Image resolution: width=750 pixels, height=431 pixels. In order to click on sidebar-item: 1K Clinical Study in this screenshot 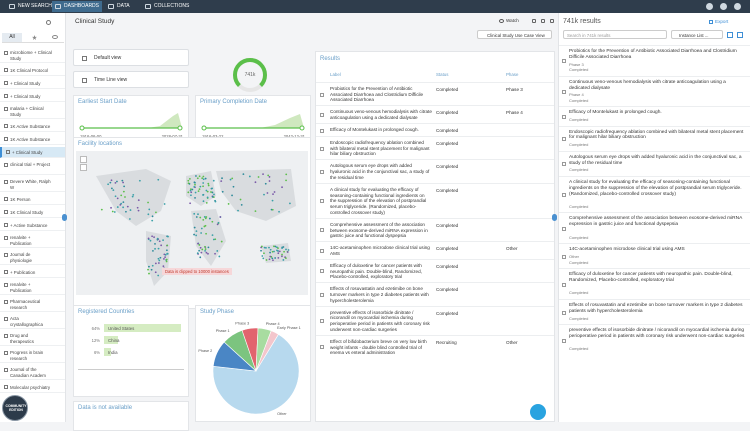, I will do `click(32, 212)`.